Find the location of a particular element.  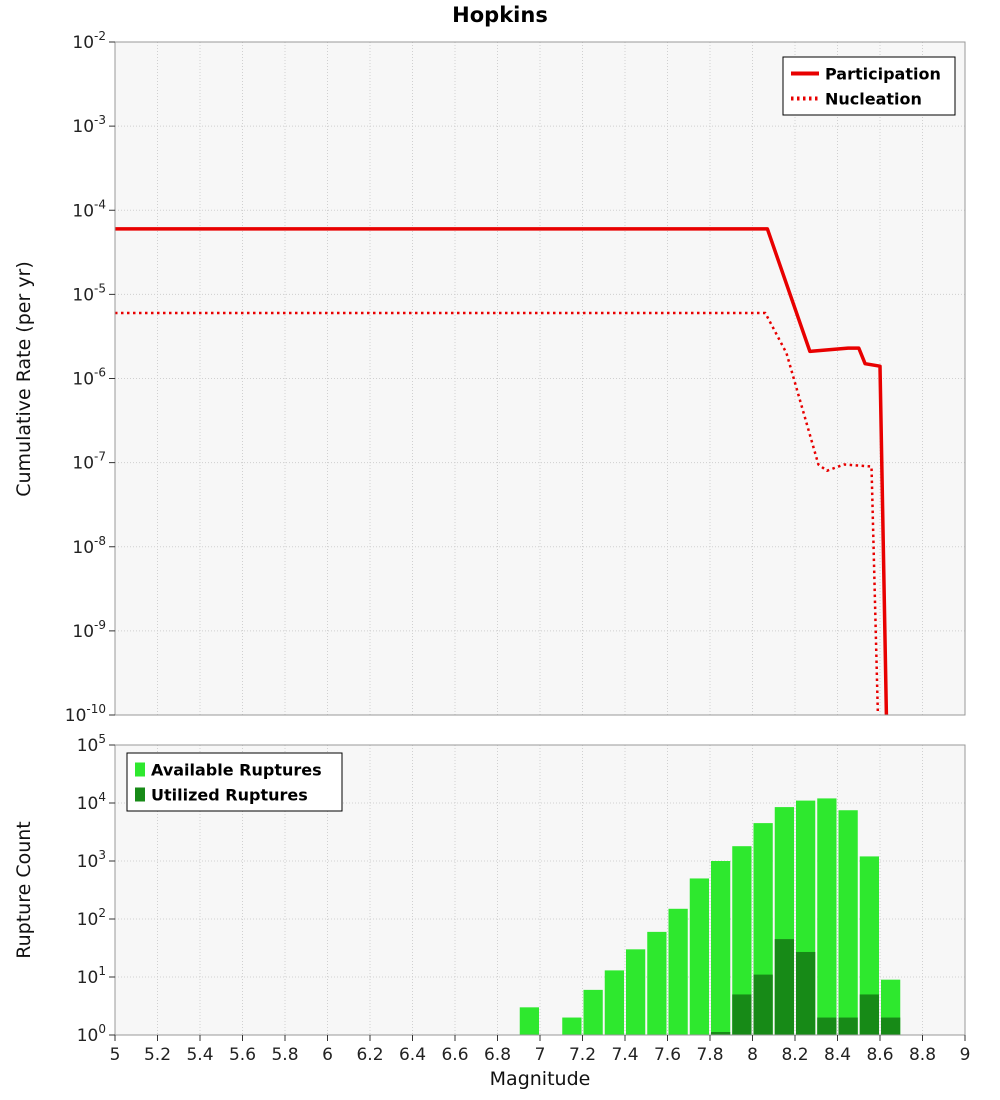

x-tick-label: 5.2 is located at coordinates (157, 1055).